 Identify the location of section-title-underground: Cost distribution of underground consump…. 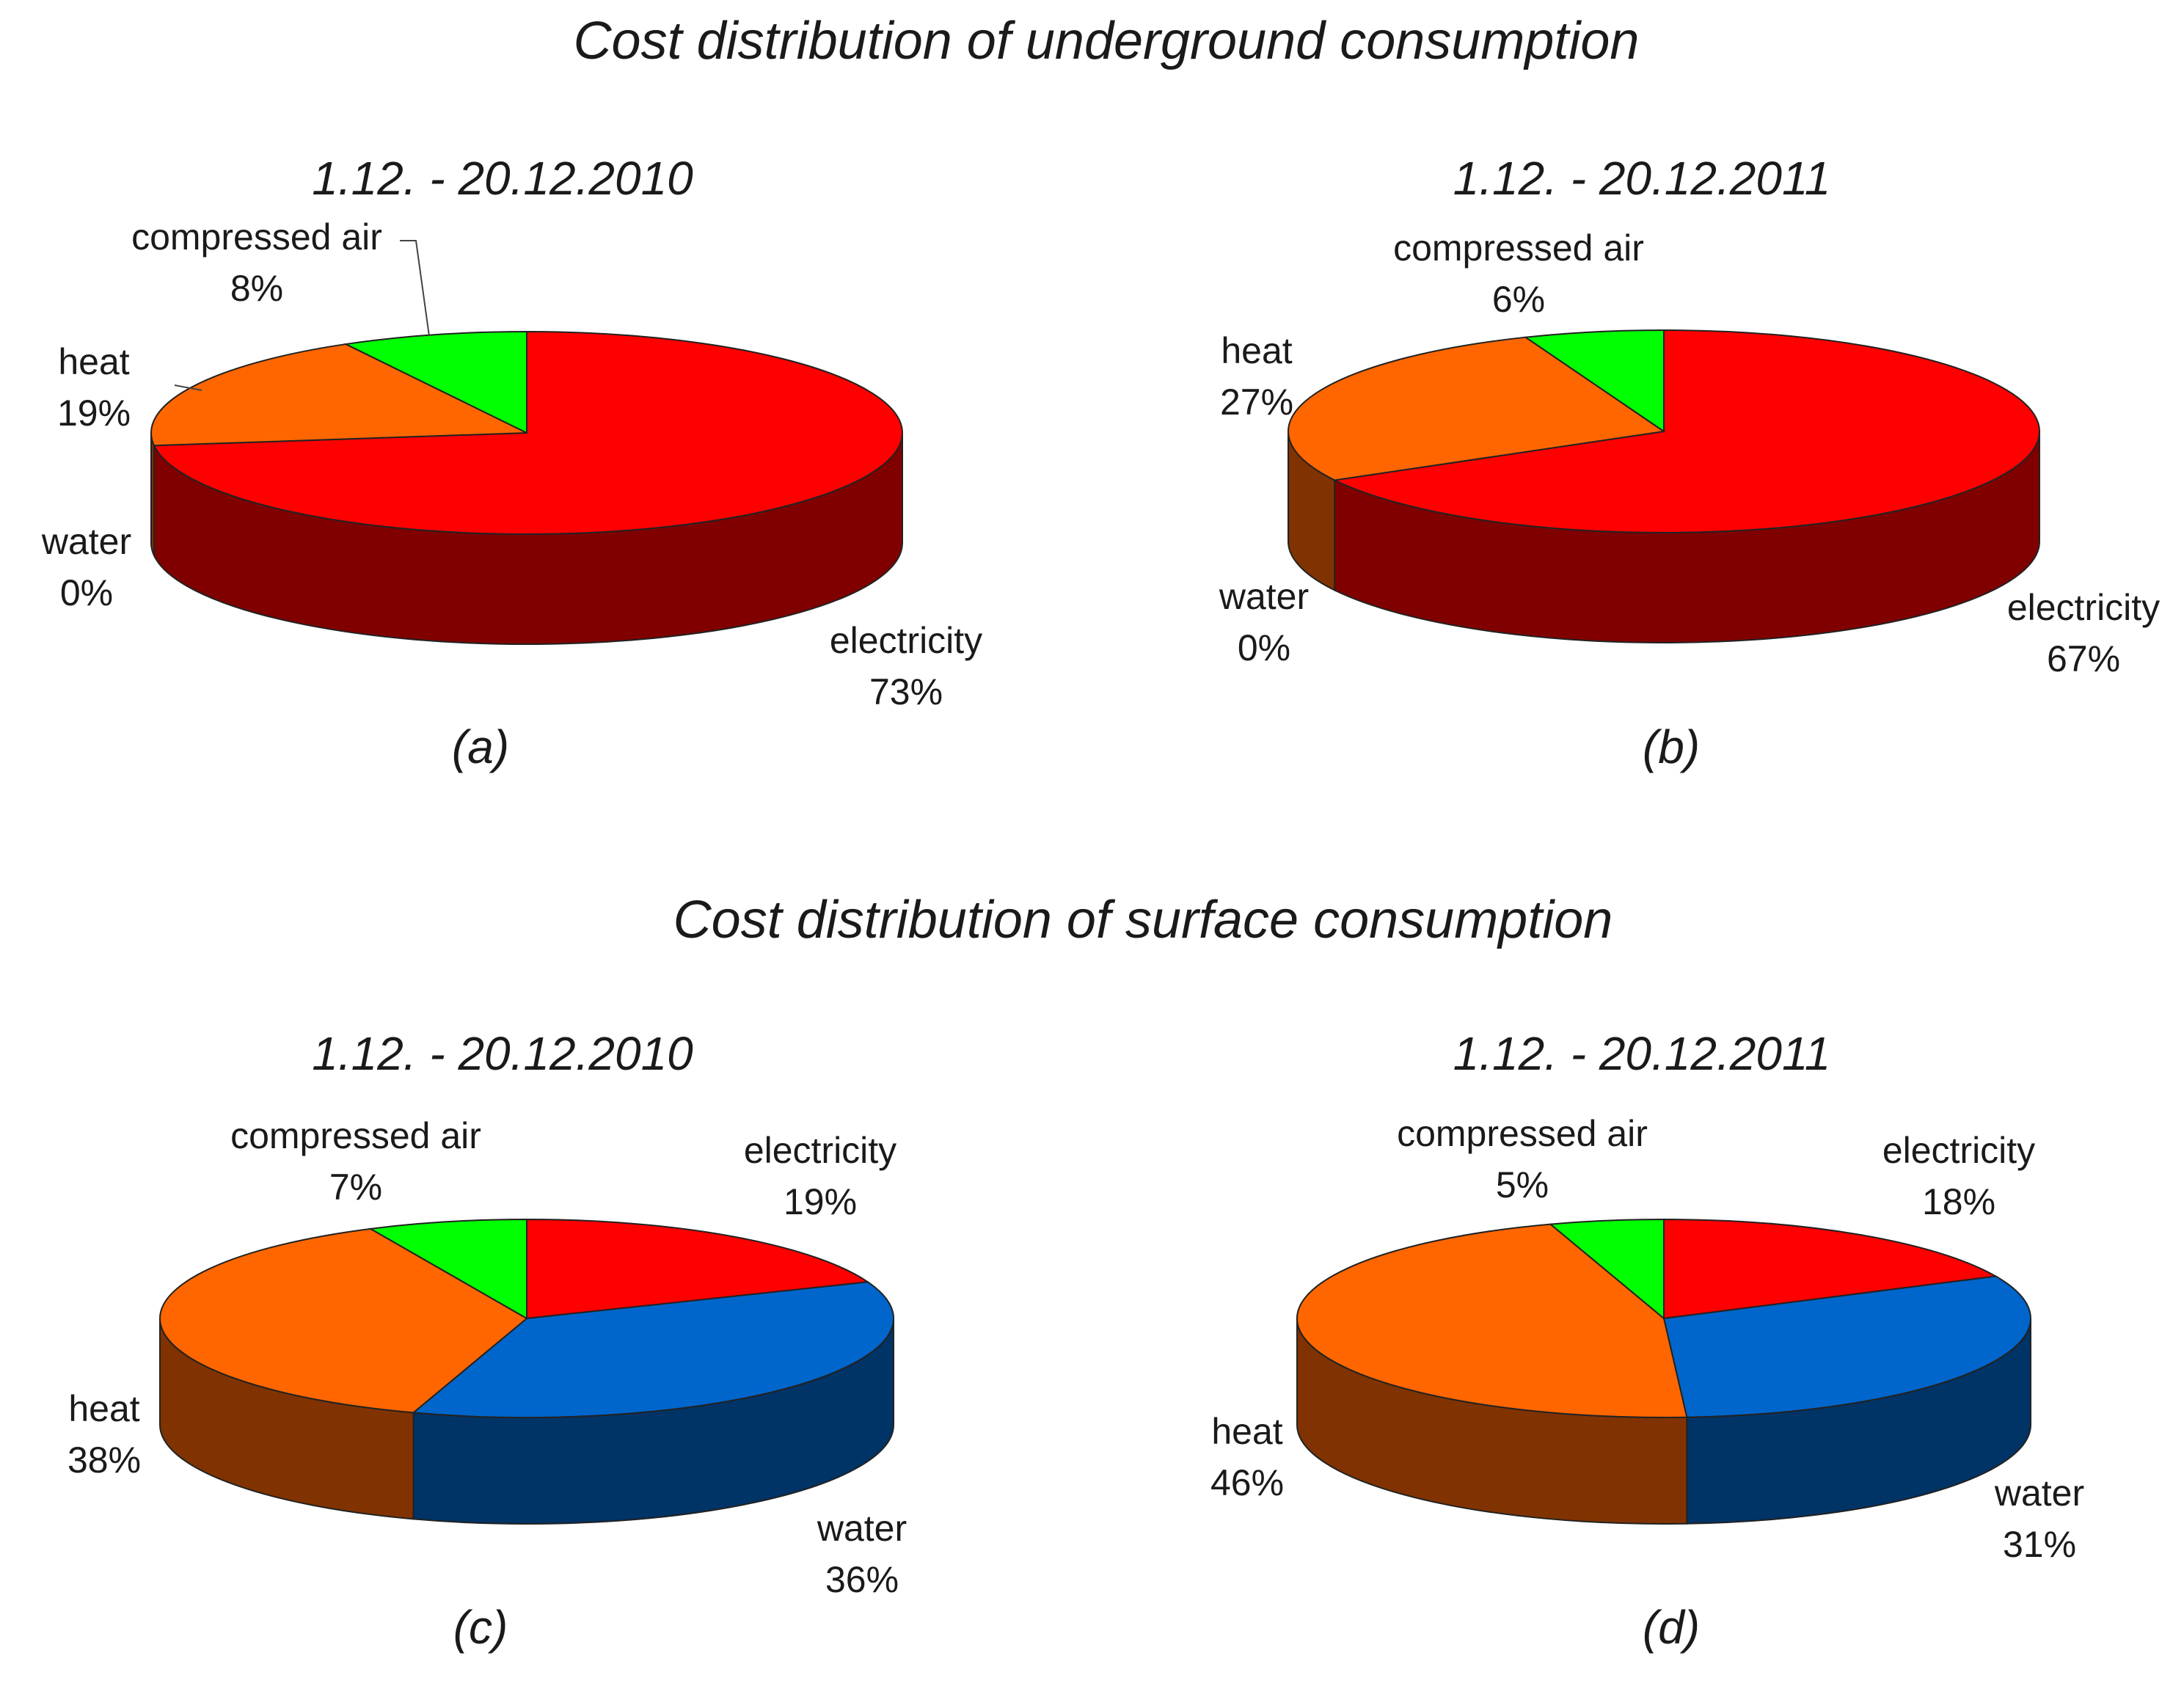
(1107, 41).